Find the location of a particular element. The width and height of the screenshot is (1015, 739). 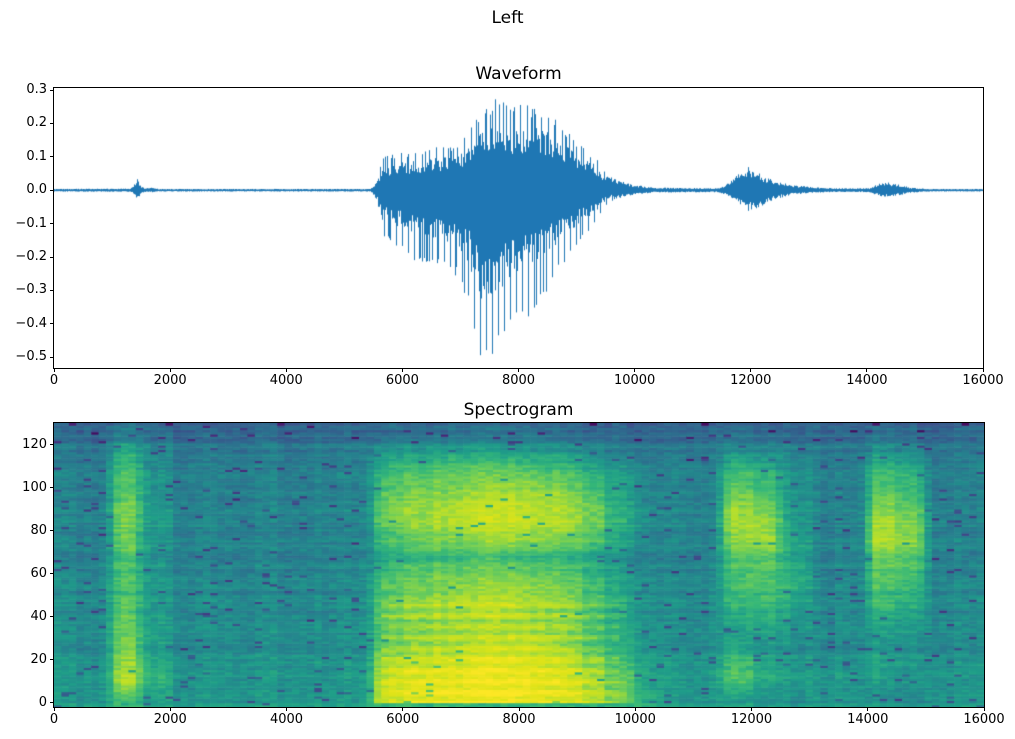

y-tick-label: −0.5 is located at coordinates (31, 357).